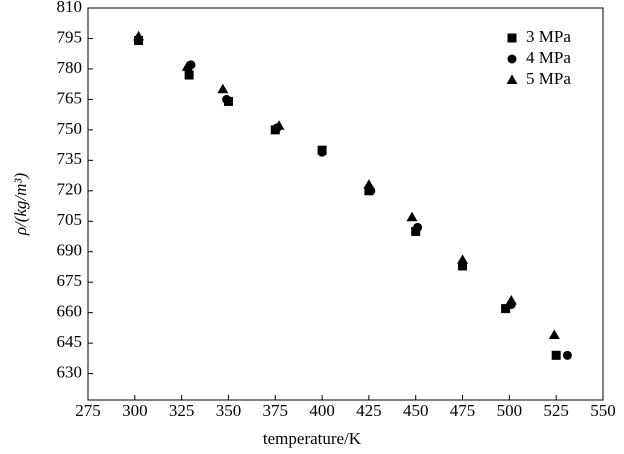 This screenshot has width=624, height=454. Describe the element at coordinates (182, 410) in the screenshot. I see `x-tick-label: 325` at that location.